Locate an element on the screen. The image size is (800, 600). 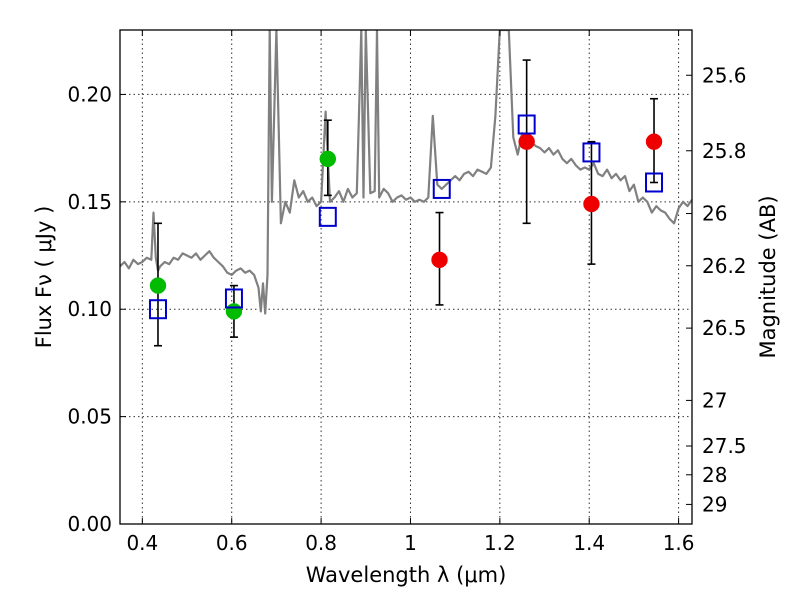
x-tick-label: 1.6 is located at coordinates (679, 543).